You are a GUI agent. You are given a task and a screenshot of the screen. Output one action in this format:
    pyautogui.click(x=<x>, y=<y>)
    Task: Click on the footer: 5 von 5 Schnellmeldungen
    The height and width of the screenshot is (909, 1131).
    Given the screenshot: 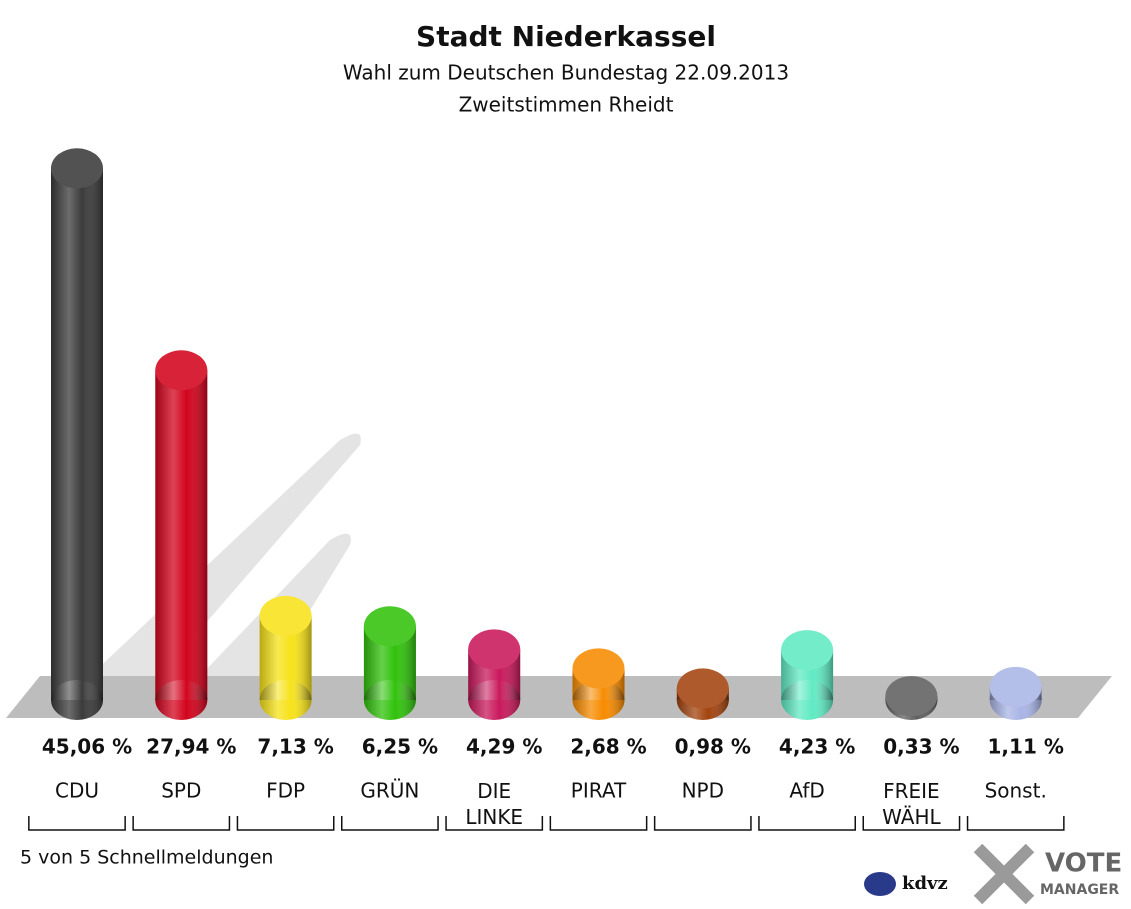 What is the action you would take?
    pyautogui.click(x=146, y=858)
    